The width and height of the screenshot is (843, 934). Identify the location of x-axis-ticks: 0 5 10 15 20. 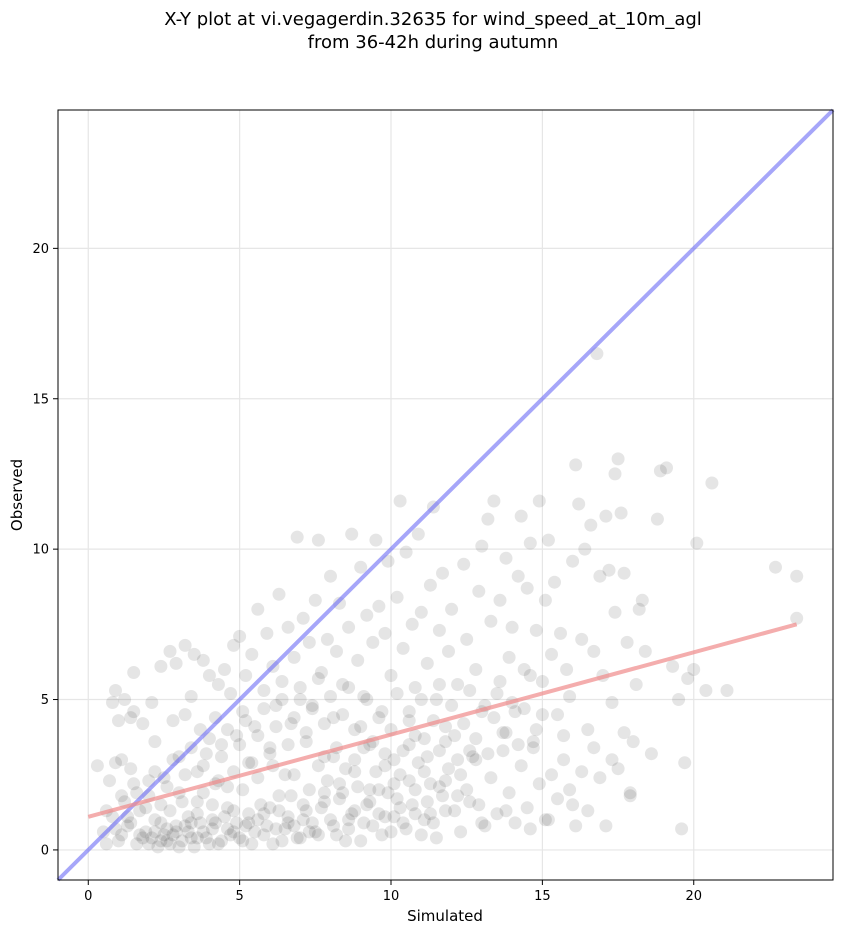
(393, 892).